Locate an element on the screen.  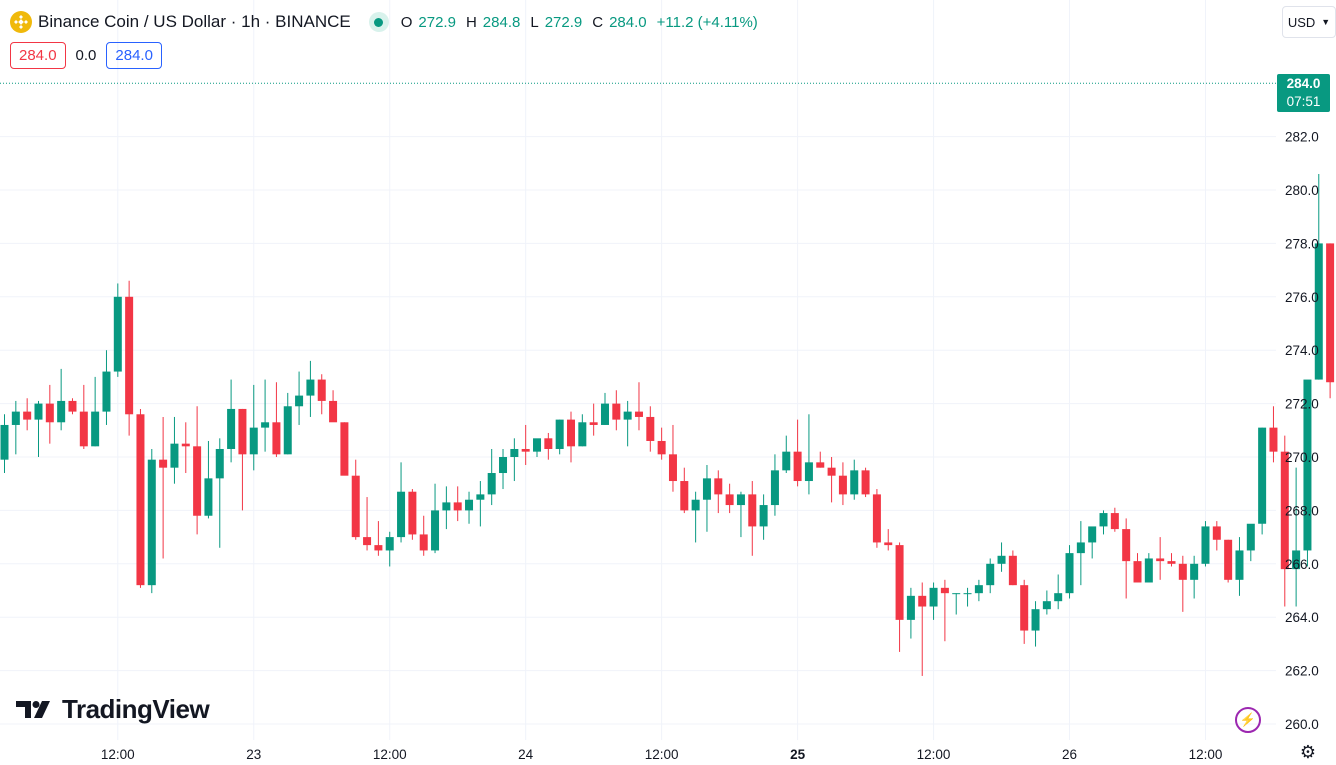
sell-price-button: 284.0 is located at coordinates (38, 55).